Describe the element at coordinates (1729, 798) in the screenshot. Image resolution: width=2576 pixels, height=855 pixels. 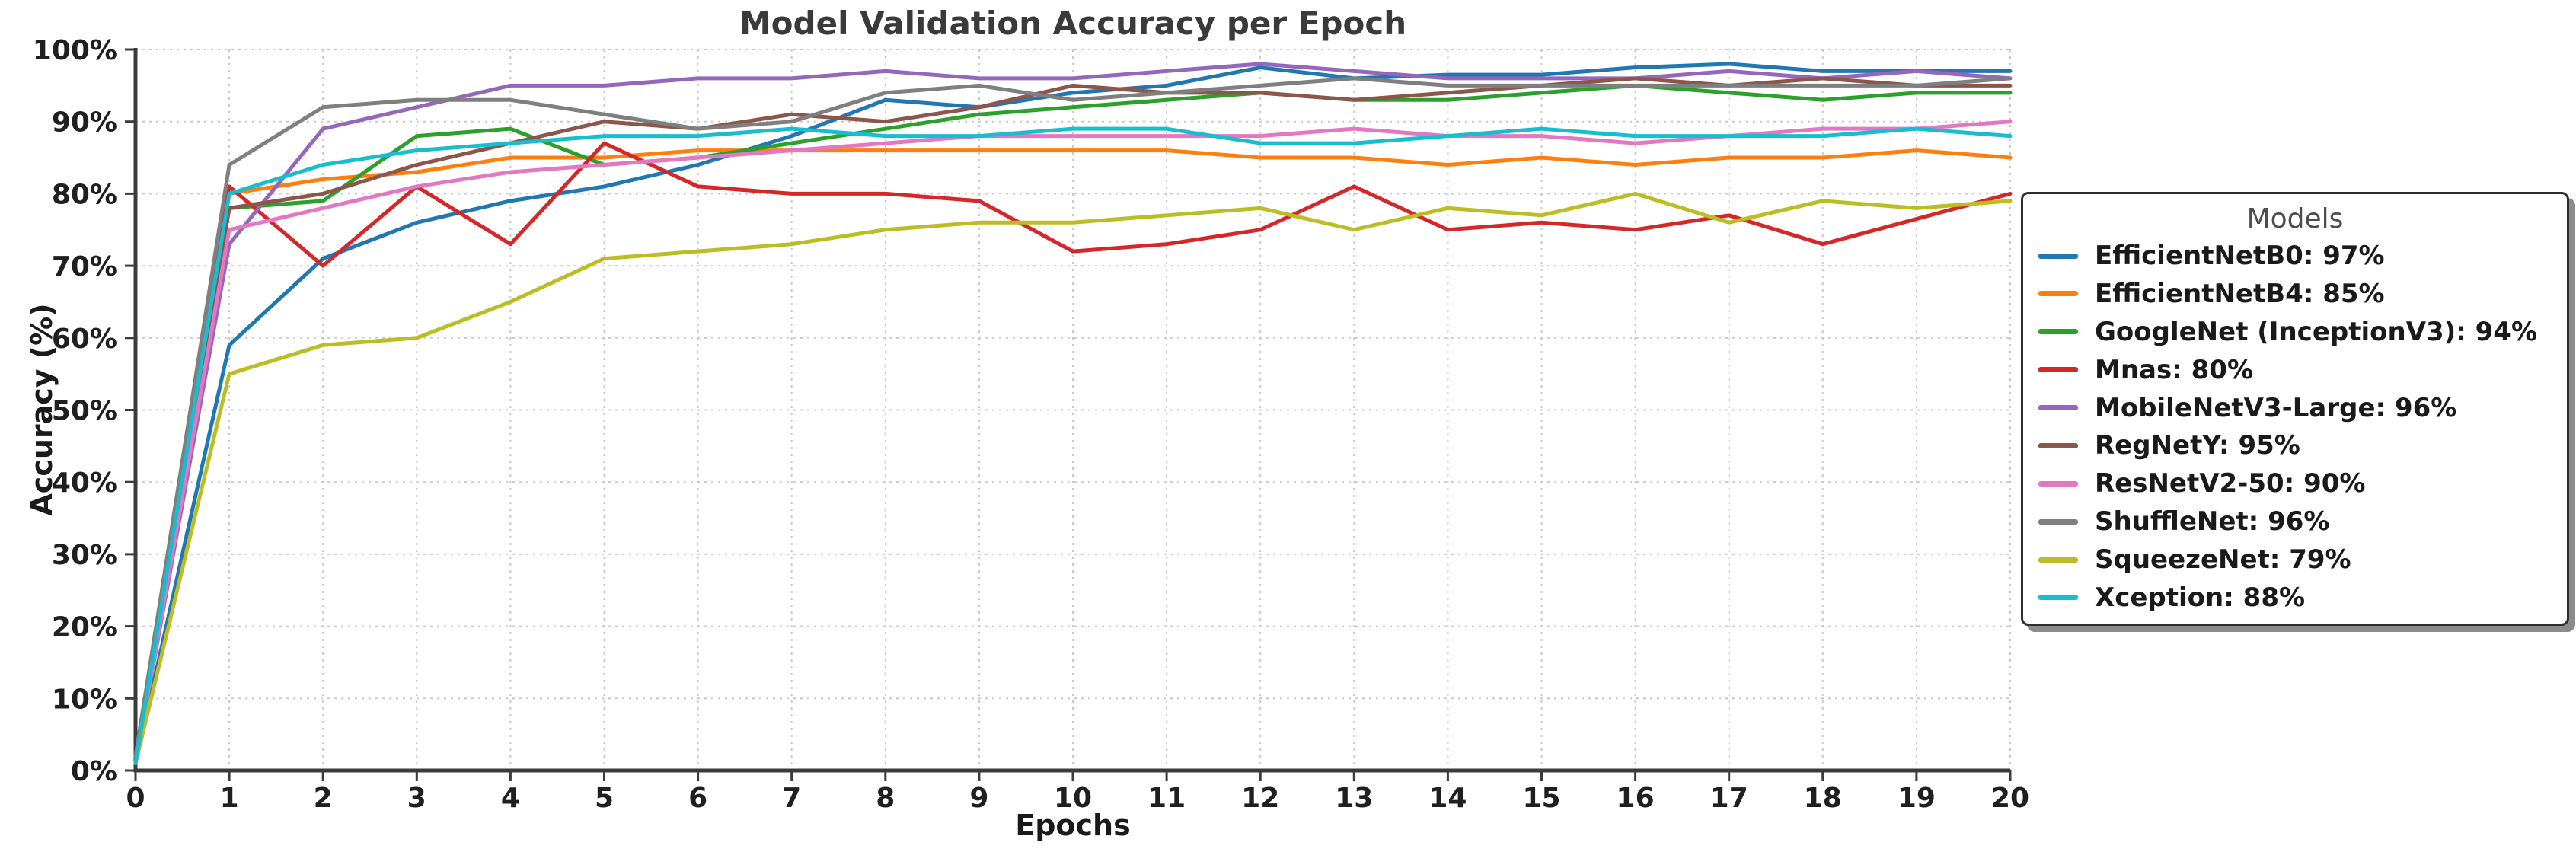
I see `x-tick-label-17: 17` at that location.